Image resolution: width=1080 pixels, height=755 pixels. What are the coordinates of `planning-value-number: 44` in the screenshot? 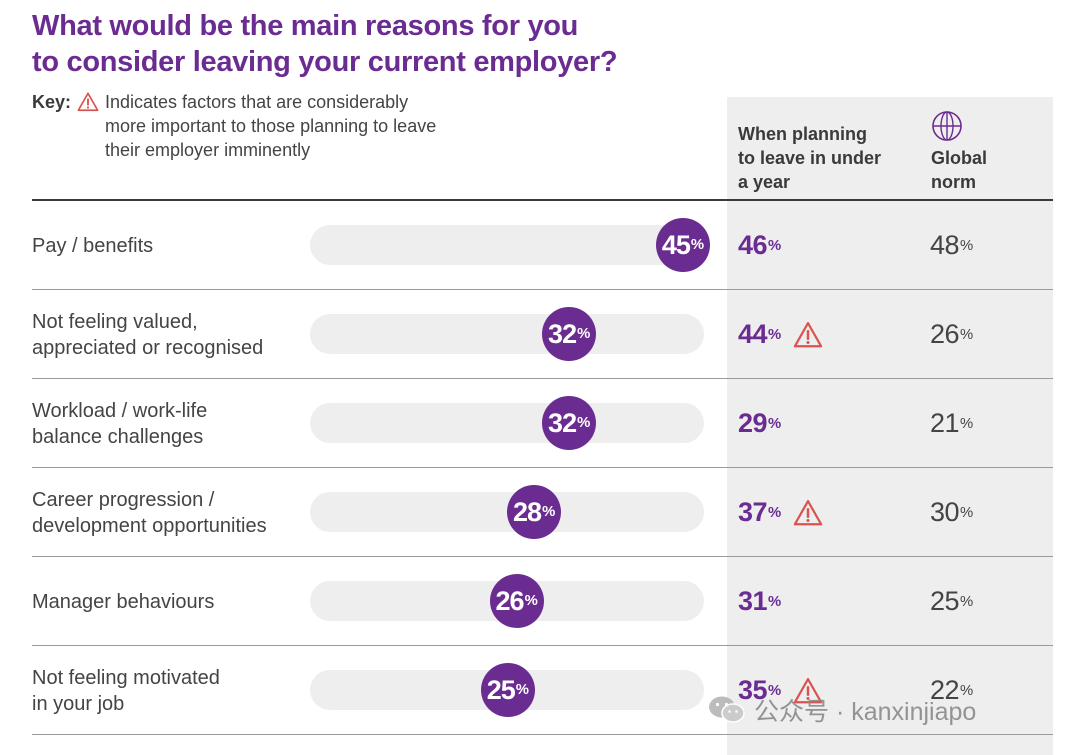 It's located at (753, 334).